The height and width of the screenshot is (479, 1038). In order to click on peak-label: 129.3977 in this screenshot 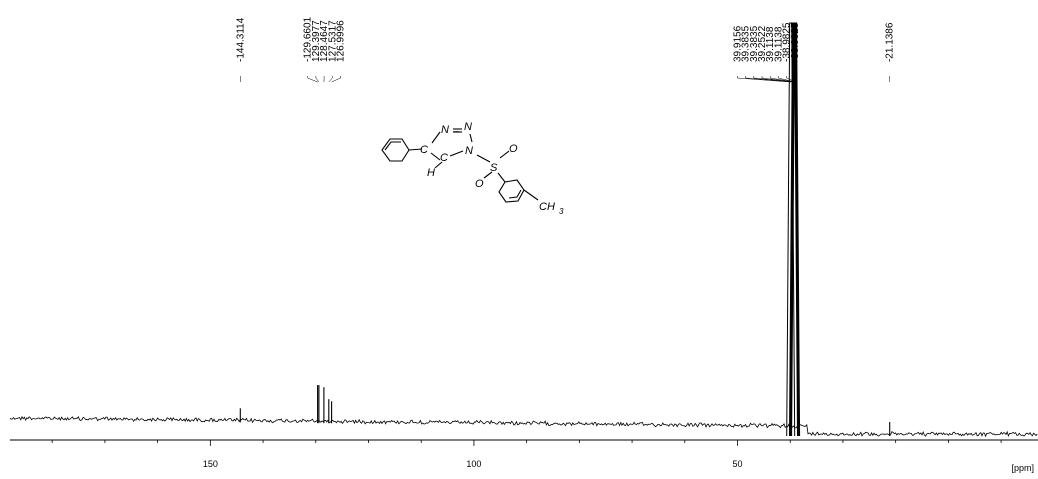, I will do `click(316, 41)`.